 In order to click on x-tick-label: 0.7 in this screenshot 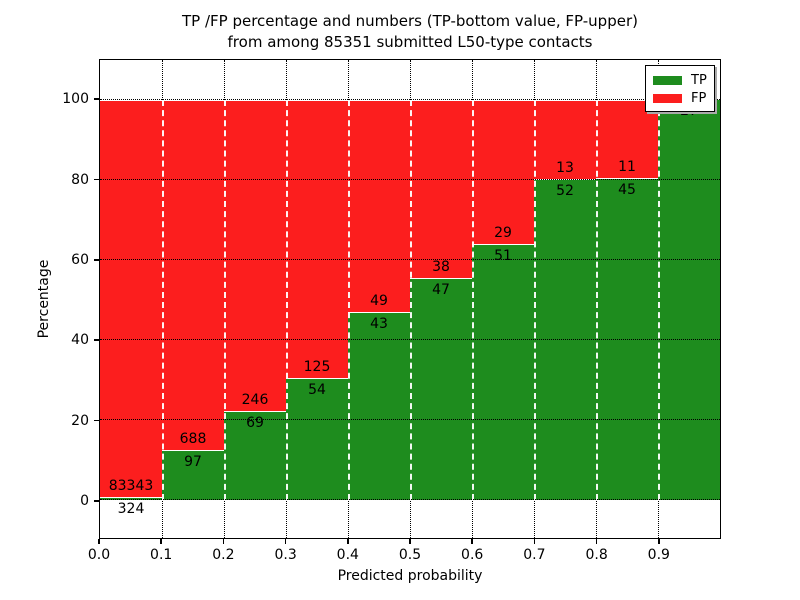, I will do `click(534, 555)`.